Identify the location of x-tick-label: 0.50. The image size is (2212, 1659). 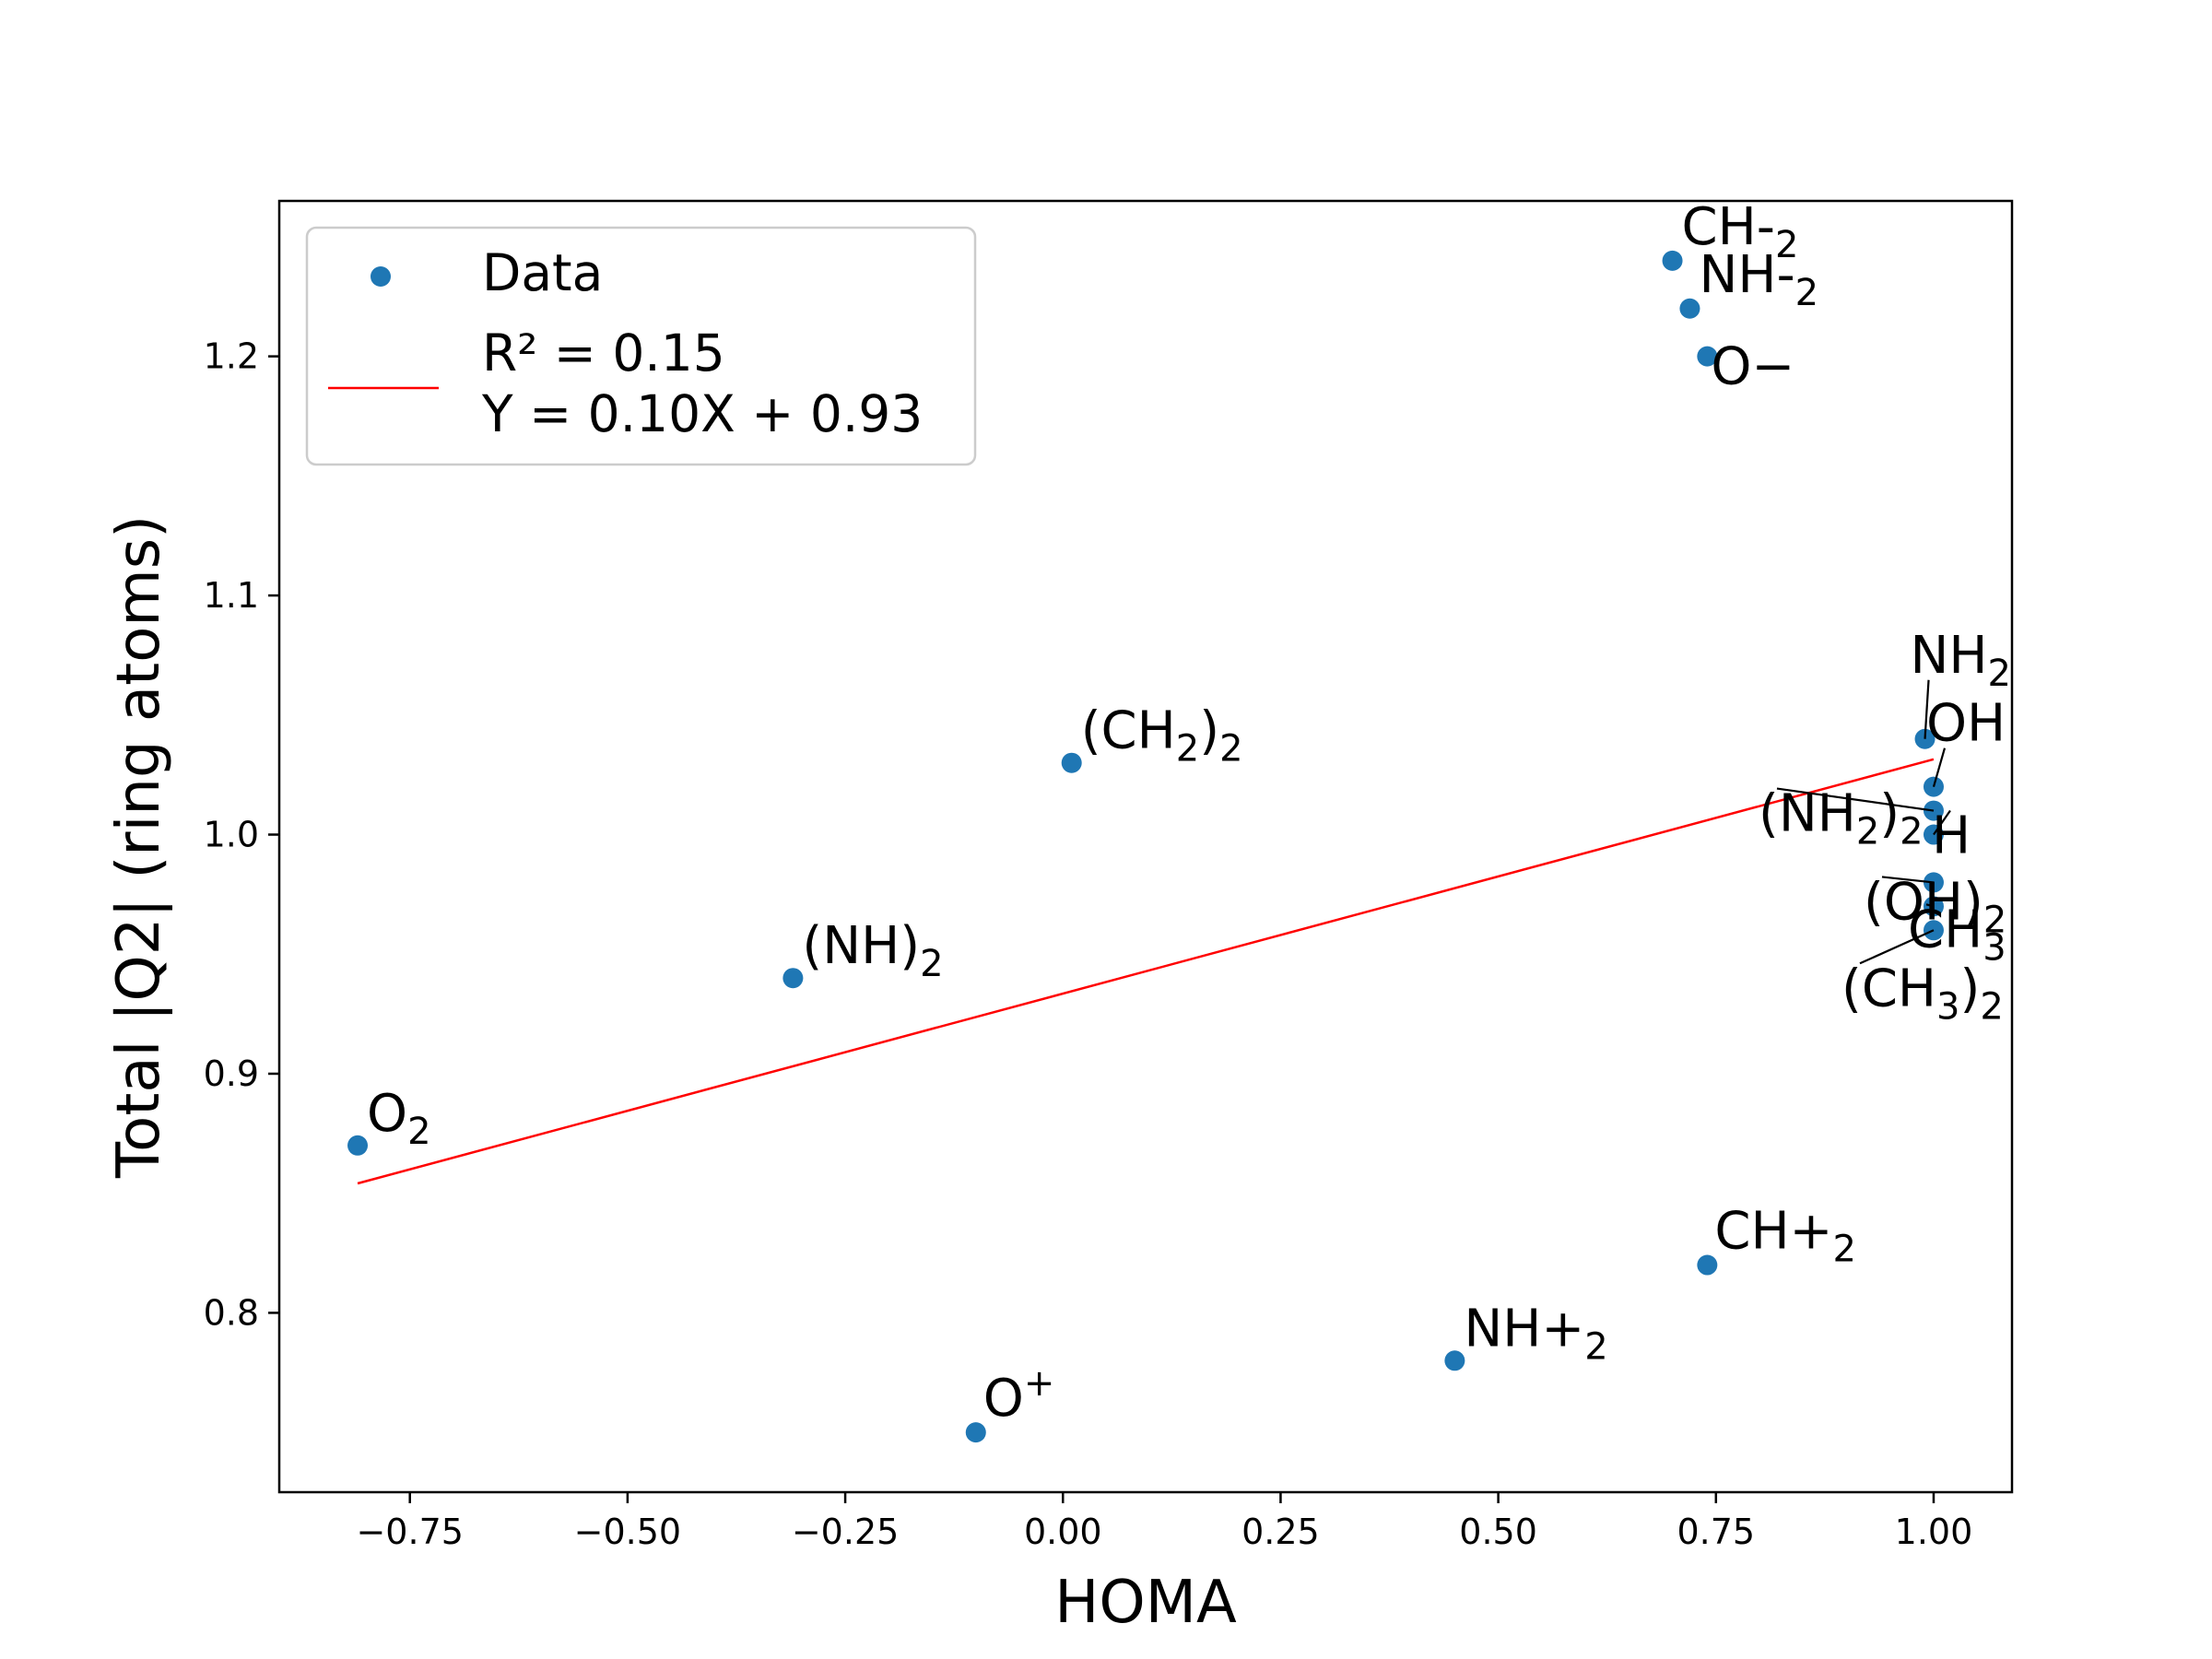
(1498, 1532).